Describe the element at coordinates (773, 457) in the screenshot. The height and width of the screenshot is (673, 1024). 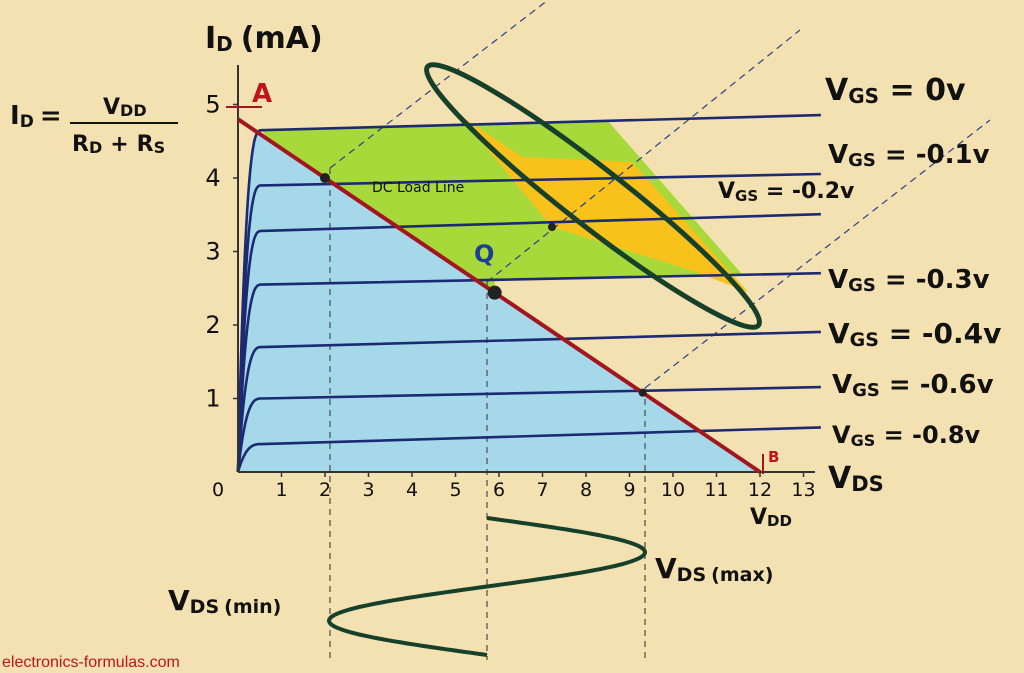
I see `point-b-label: B` at that location.